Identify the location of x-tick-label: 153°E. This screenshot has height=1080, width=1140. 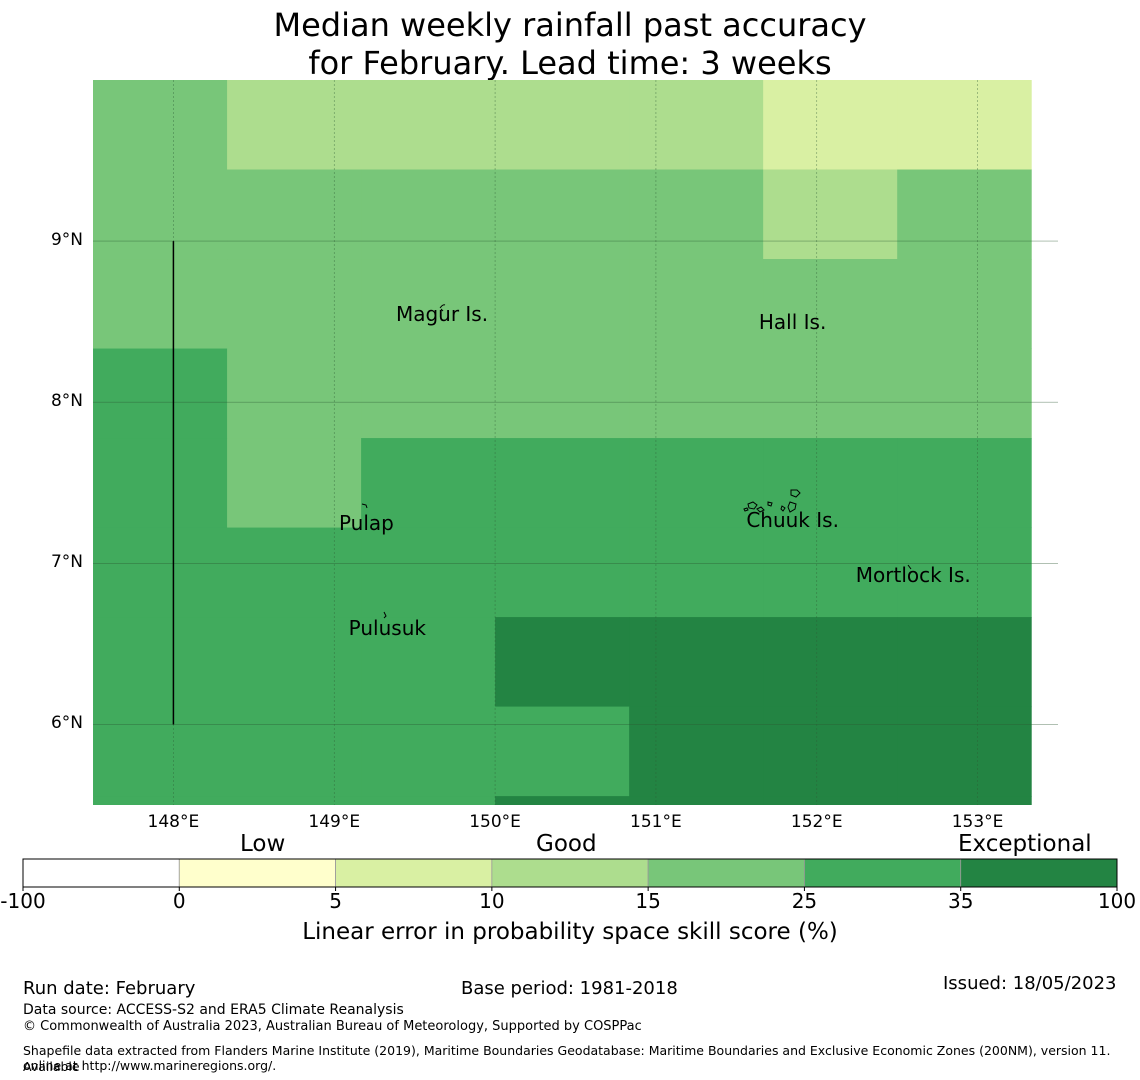
(977, 822).